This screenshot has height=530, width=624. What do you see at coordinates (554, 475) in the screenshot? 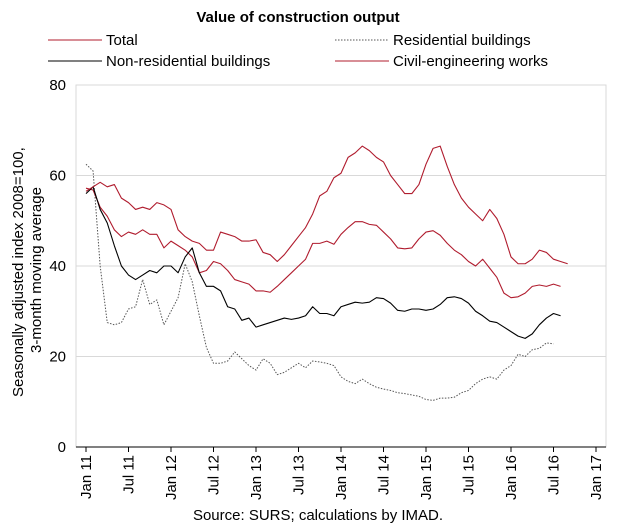
I see `x-tick-label: Jul 16` at bounding box center [554, 475].